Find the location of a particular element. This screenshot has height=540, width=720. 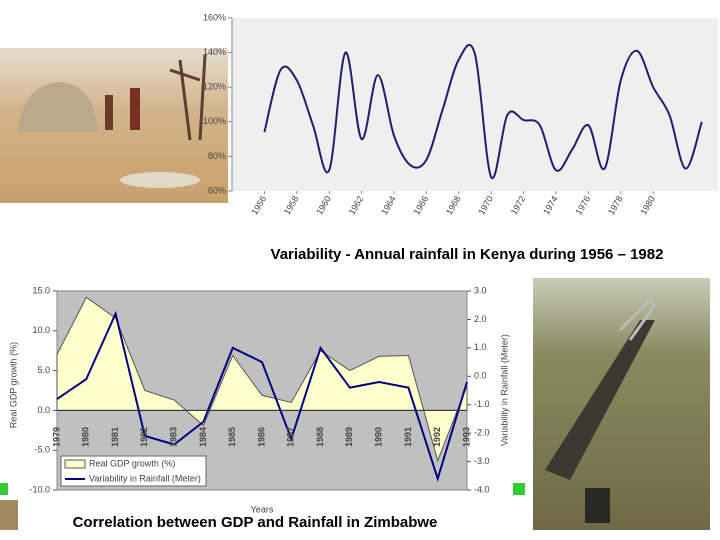

x-tick-label: 1981 is located at coordinates (115, 437).